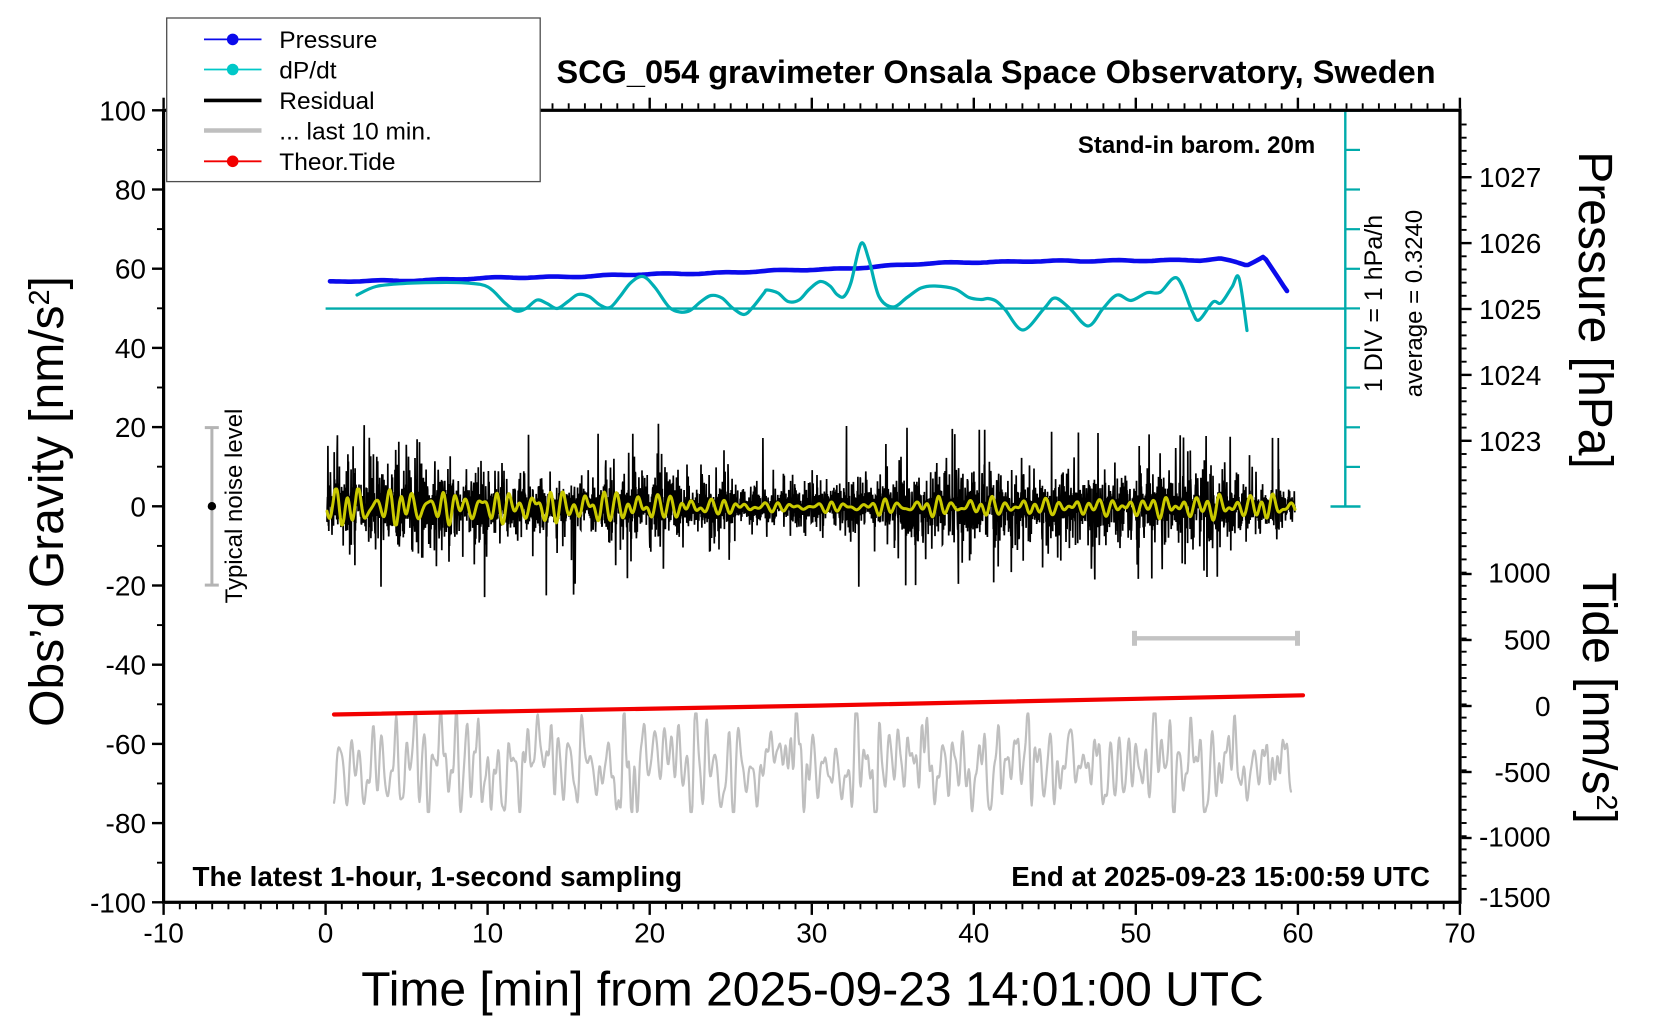 Image resolution: width=1660 pixels, height=1025 pixels. Describe the element at coordinates (126, 586) in the screenshot. I see `svg-text: -20` at that location.